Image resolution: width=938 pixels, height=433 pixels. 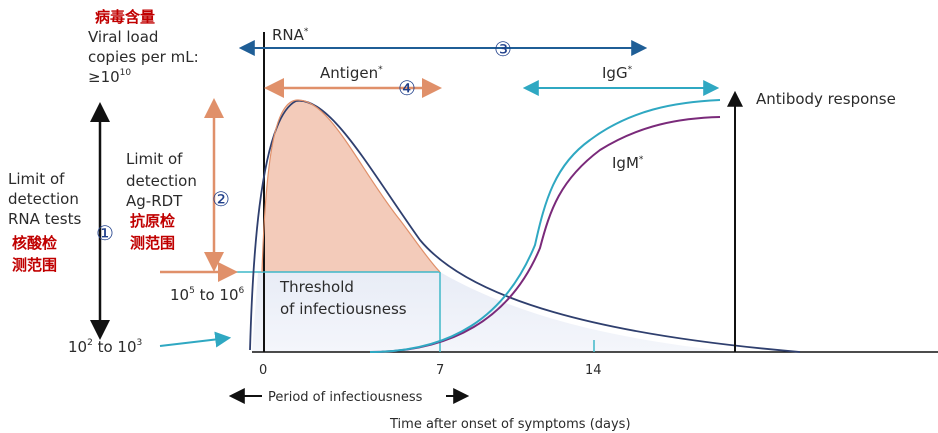 I want to click on antigen-curve, so click(x=351, y=186).